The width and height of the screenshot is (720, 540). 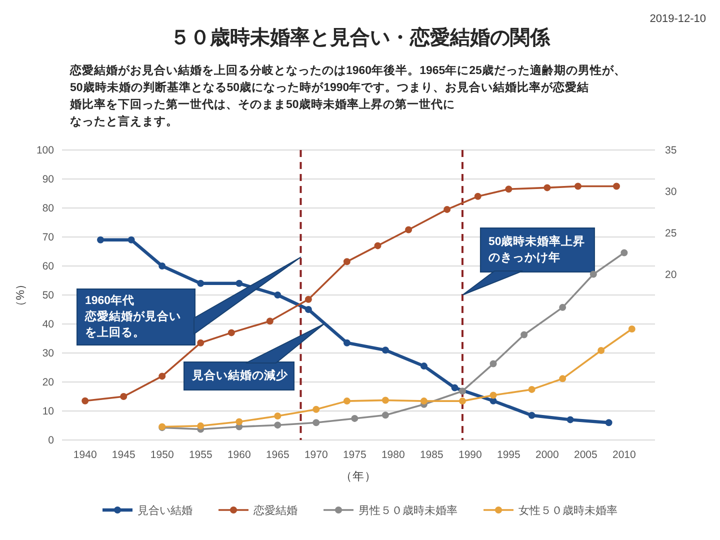 What do you see at coordinates (671, 233) in the screenshot?
I see `y2-tick-label: 25` at bounding box center [671, 233].